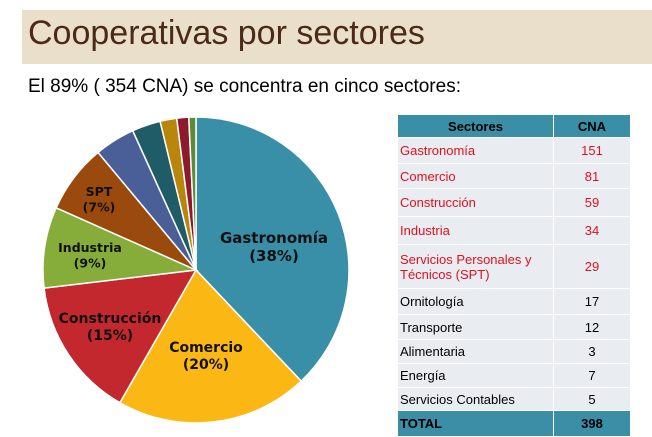  I want to click on total-label: TOTAL, so click(475, 423).